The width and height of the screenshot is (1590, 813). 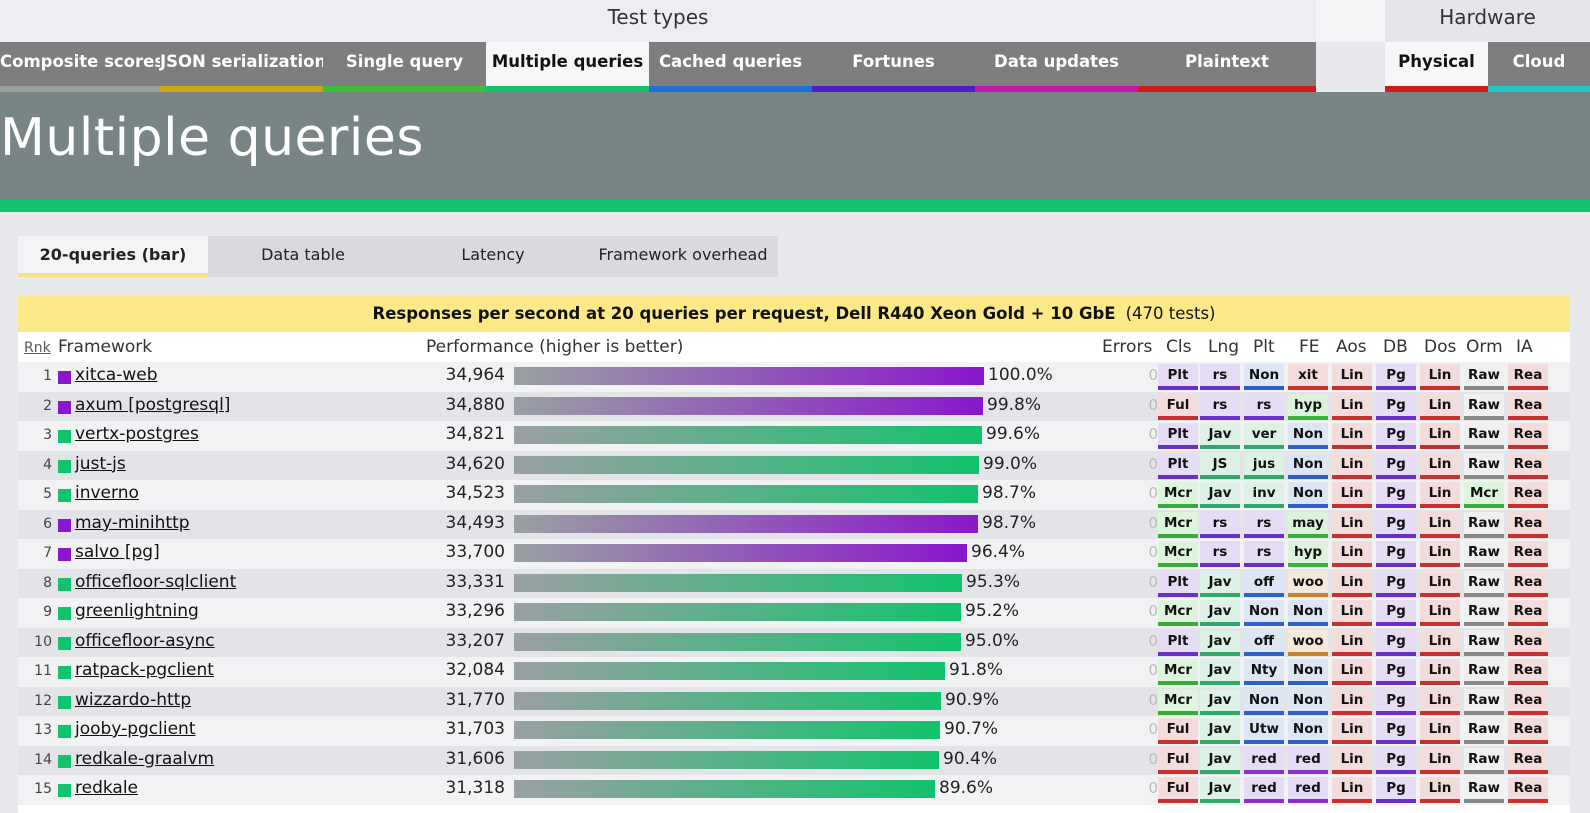 I want to click on tag-plt: Non, so click(x=1264, y=377).